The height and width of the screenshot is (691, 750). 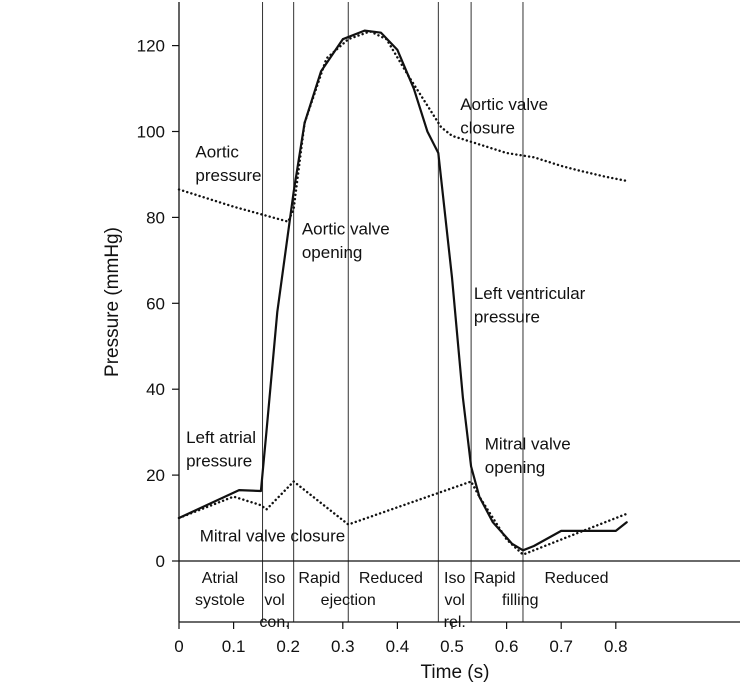 I want to click on phase-label: Atrial, so click(x=220, y=578).